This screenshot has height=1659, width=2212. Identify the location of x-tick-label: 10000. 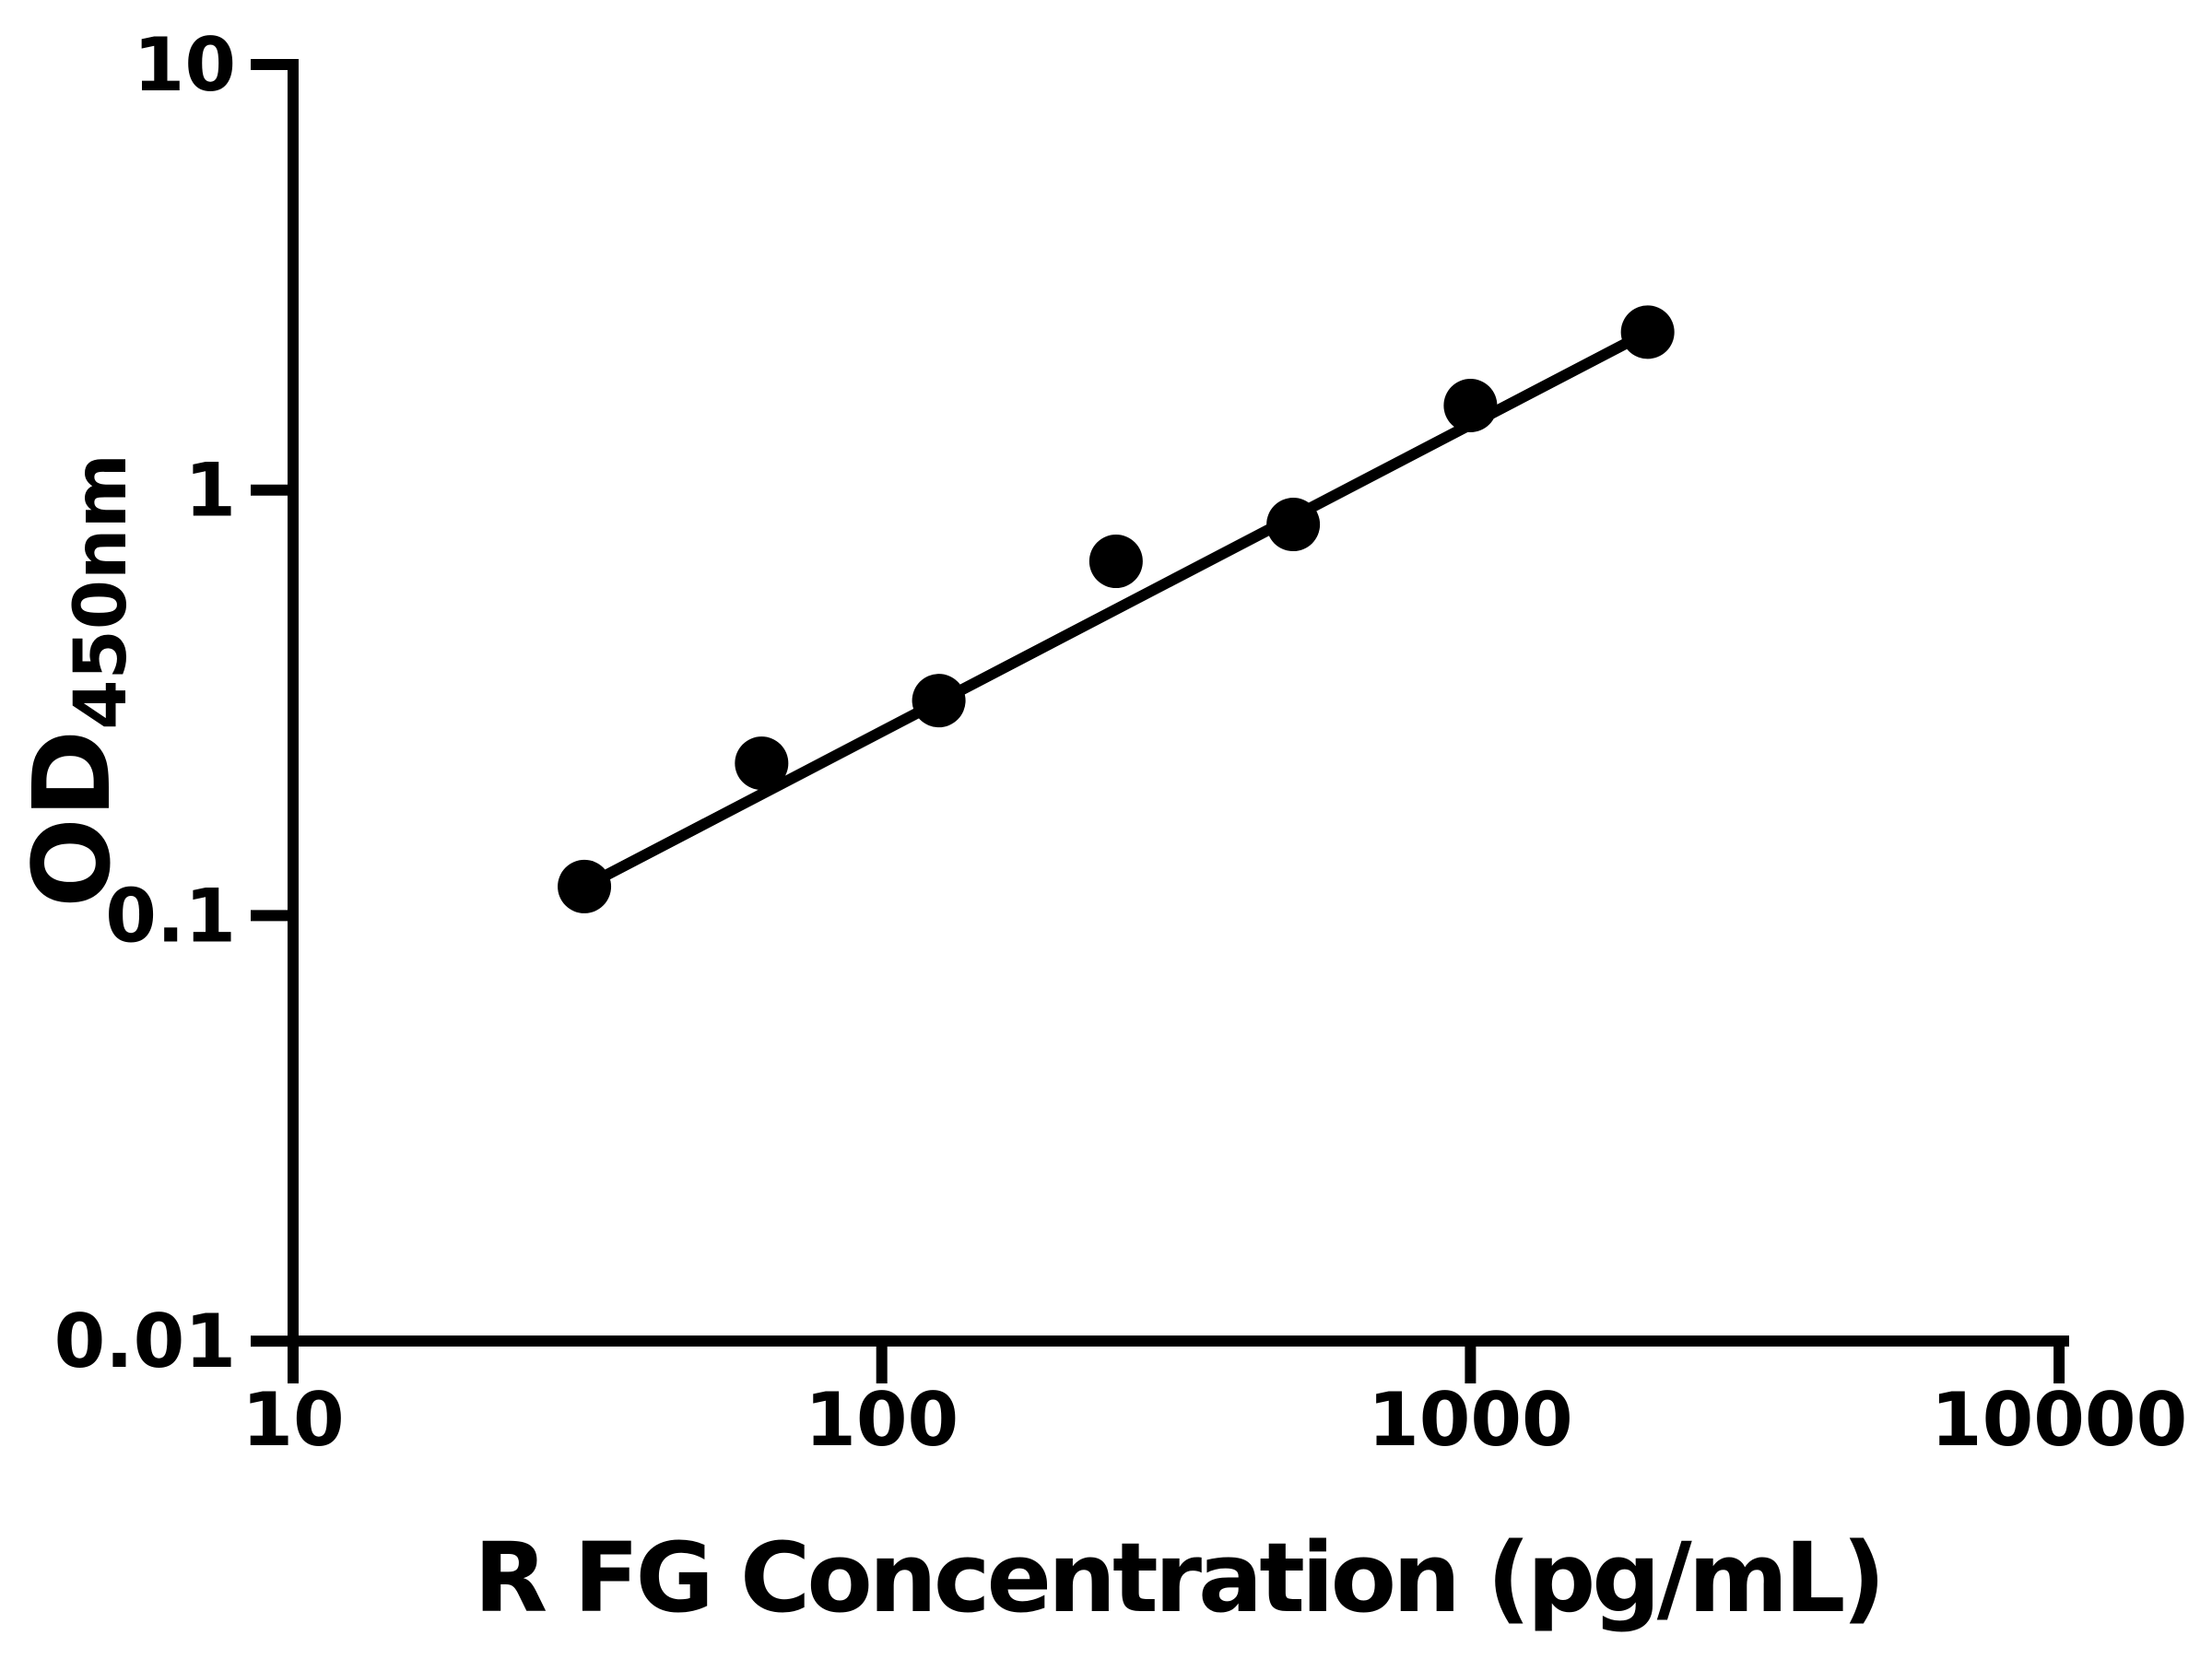
(2059, 1420).